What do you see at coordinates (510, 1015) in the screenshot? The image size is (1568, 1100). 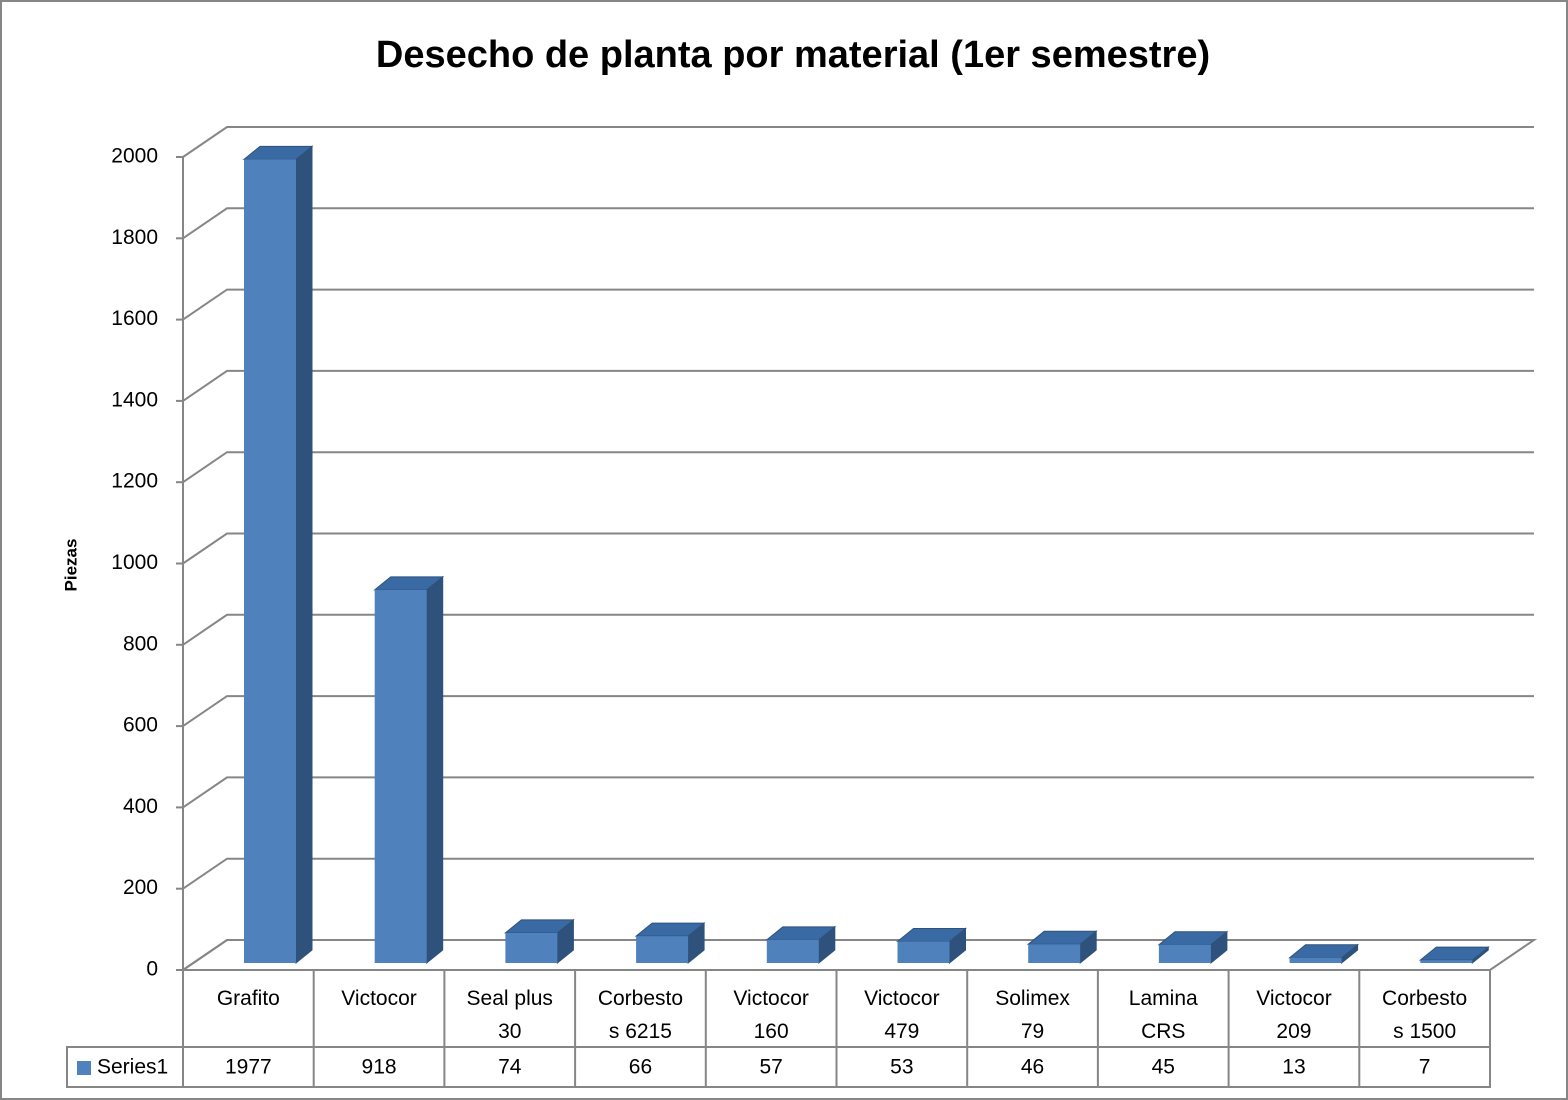 I see `x-tick-label: Seal plus 30` at bounding box center [510, 1015].